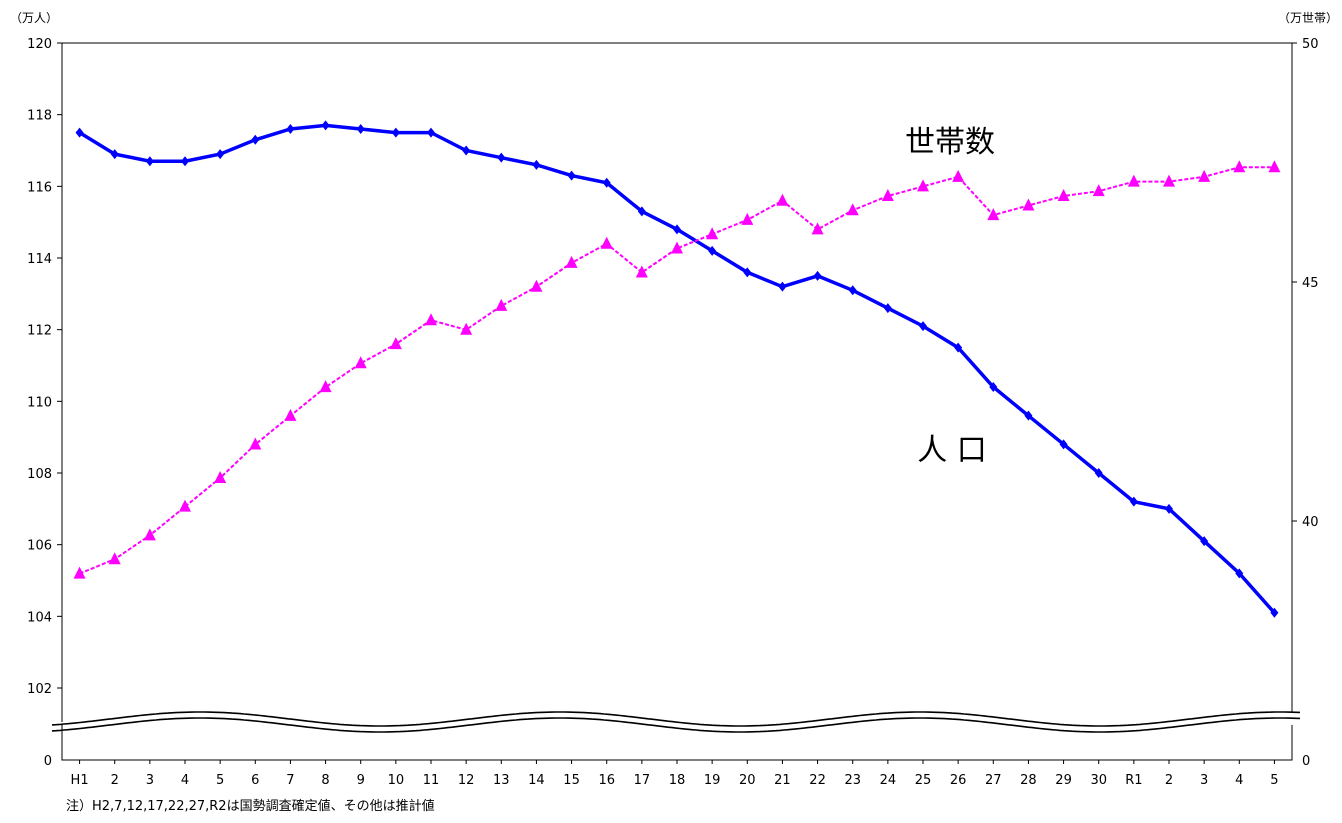 The width and height of the screenshot is (1342, 823). What do you see at coordinates (923, 780) in the screenshot?
I see `x-tick-label: 25` at bounding box center [923, 780].